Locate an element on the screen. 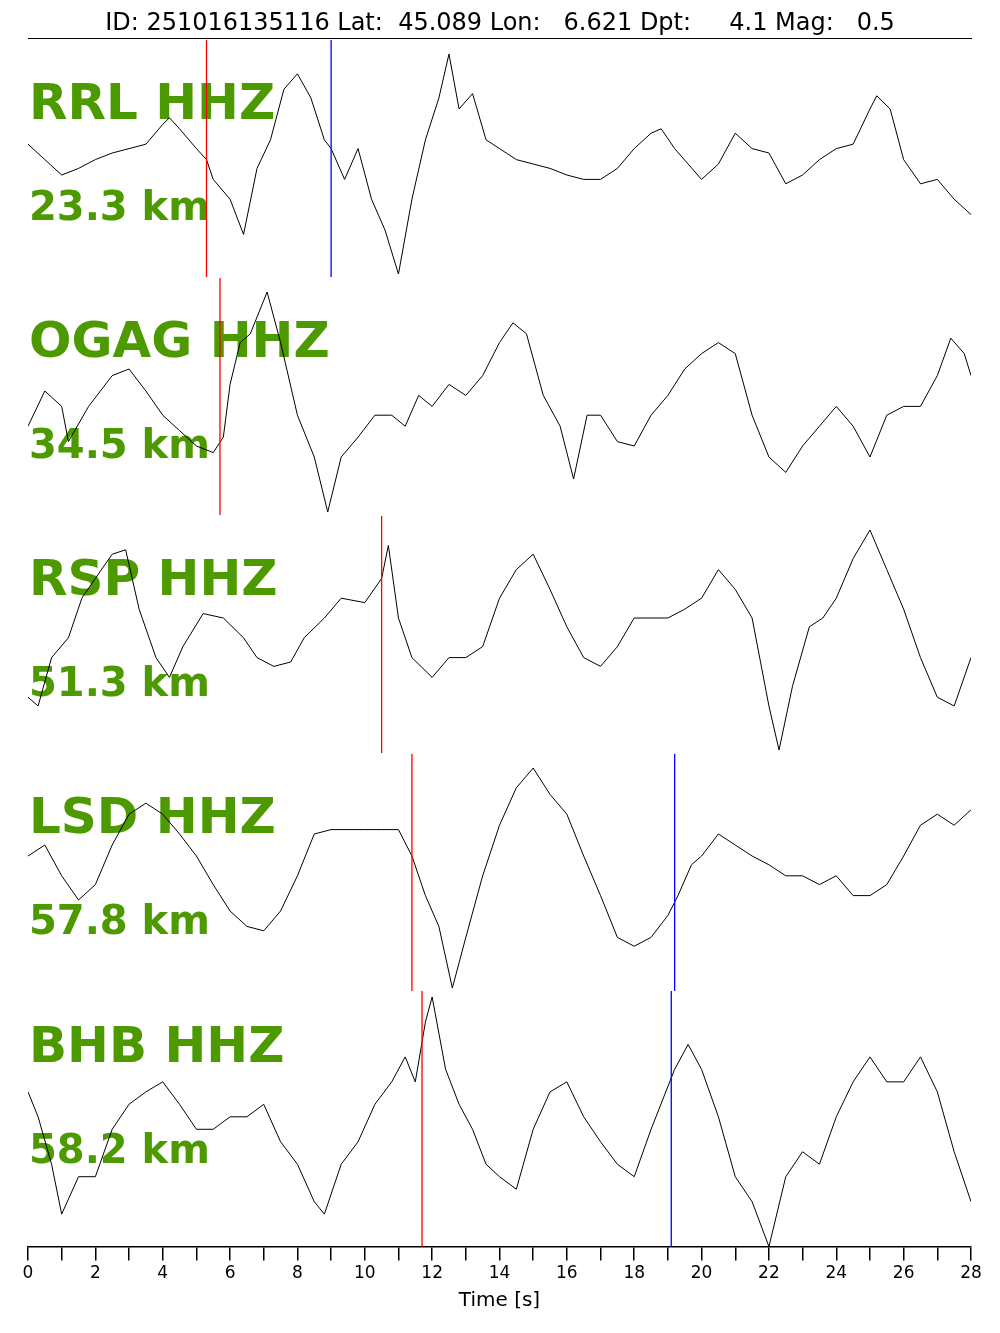 The width and height of the screenshot is (1000, 1333). annotation: BHB HHZ is located at coordinates (157, 1045).